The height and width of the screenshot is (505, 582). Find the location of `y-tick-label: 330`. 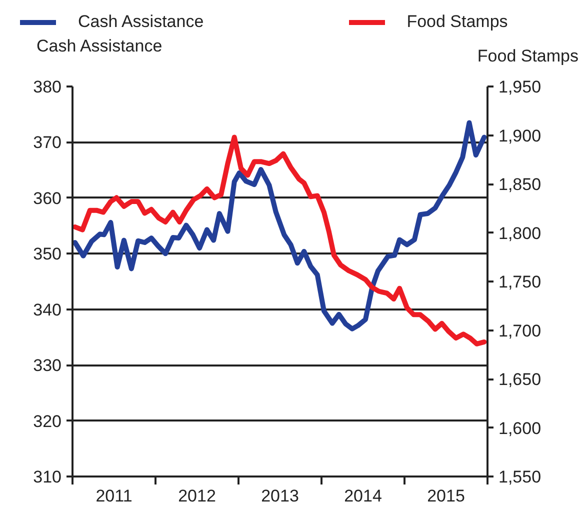

y-tick-label: 330 is located at coordinates (47, 366).